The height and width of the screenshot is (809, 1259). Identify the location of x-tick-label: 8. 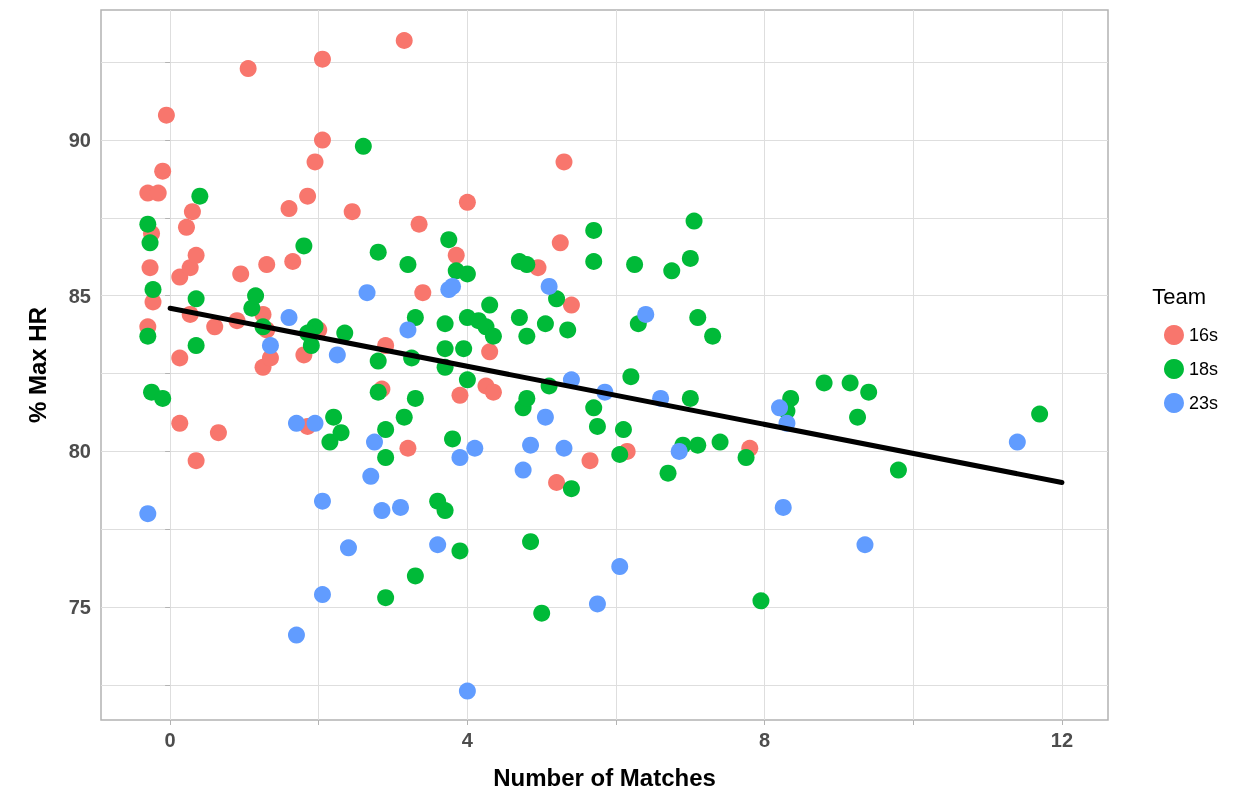
(765, 740).